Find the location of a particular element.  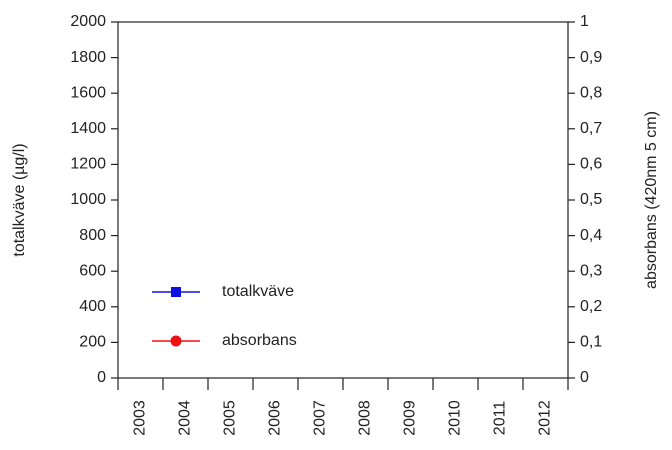

y-tick-label: 1800 is located at coordinates (88, 57).